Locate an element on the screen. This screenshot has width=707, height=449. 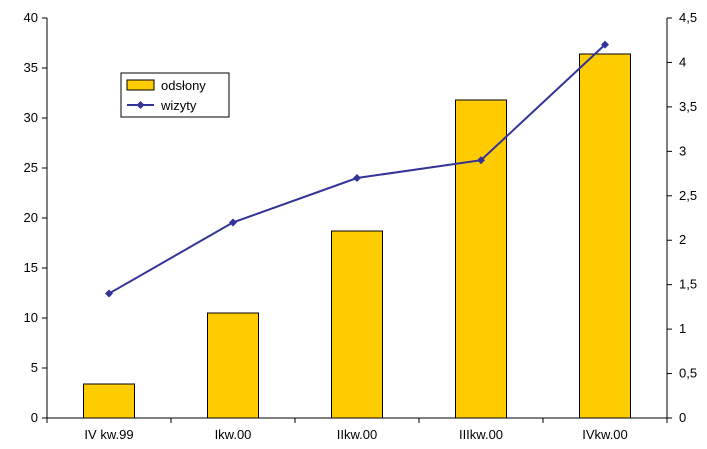
right-tick-label: 1 is located at coordinates (682, 328).